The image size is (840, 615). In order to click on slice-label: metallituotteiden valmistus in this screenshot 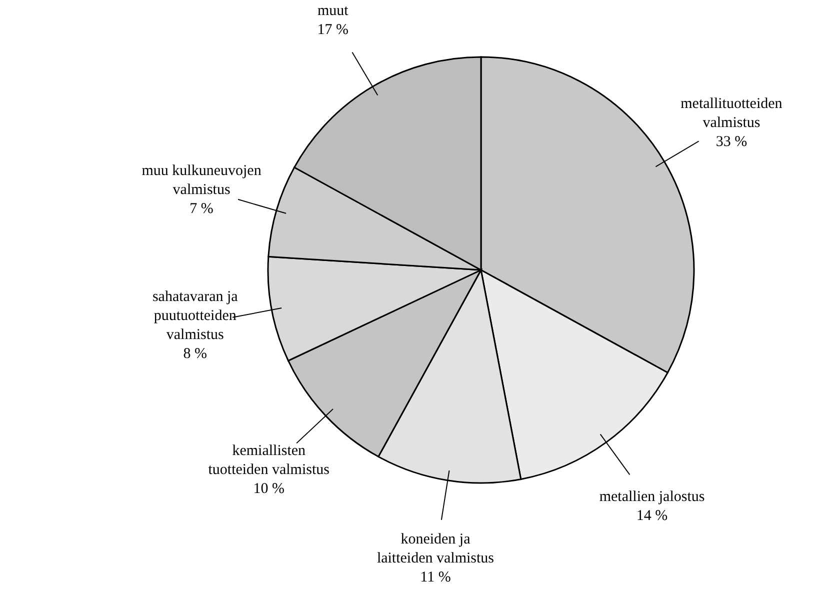, I will do `click(731, 113)`.